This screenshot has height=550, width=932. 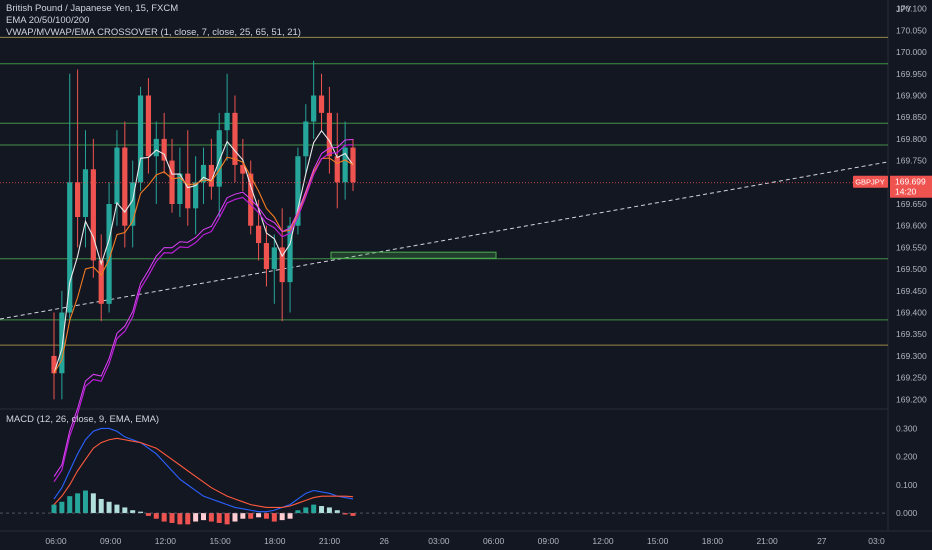 I want to click on time-axis-tick: 12:00, so click(x=603, y=541).